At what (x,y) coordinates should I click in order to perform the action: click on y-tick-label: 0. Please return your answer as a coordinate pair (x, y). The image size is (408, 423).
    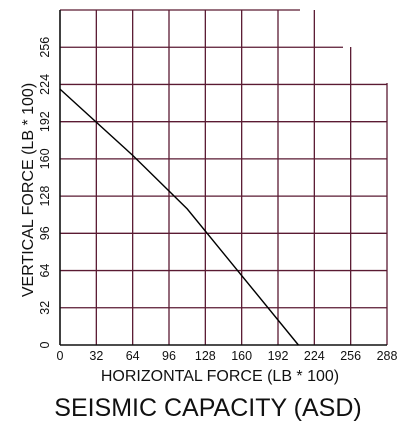
    Looking at the image, I should click on (45, 344).